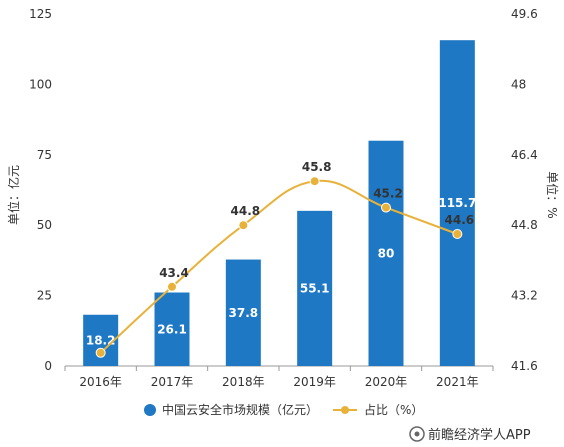 The image size is (564, 447). I want to click on legend-bar-marker, so click(150, 410).